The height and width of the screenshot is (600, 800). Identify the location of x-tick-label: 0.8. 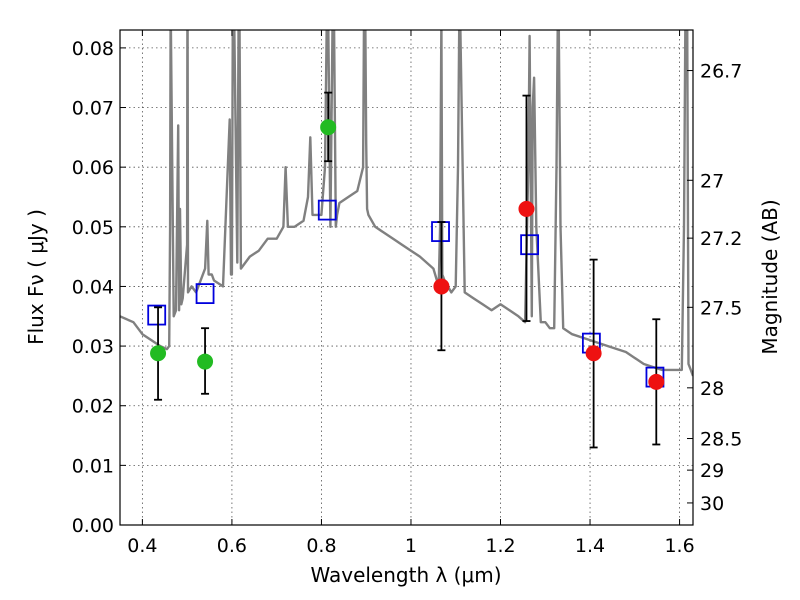
(321, 546).